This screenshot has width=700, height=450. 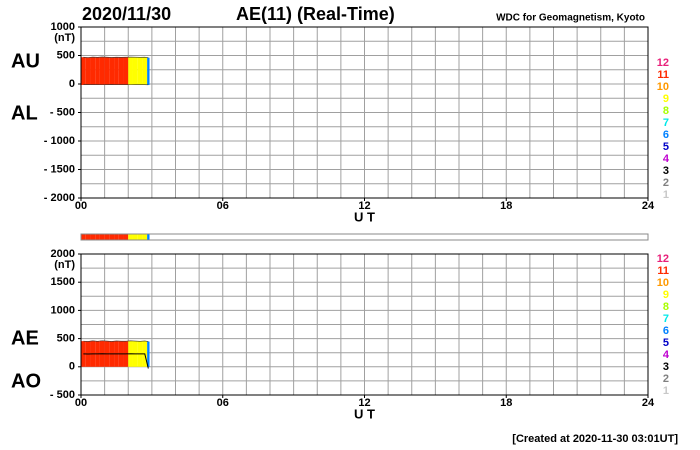 I want to click on y-tick-label: - 1000, so click(x=59, y=141).